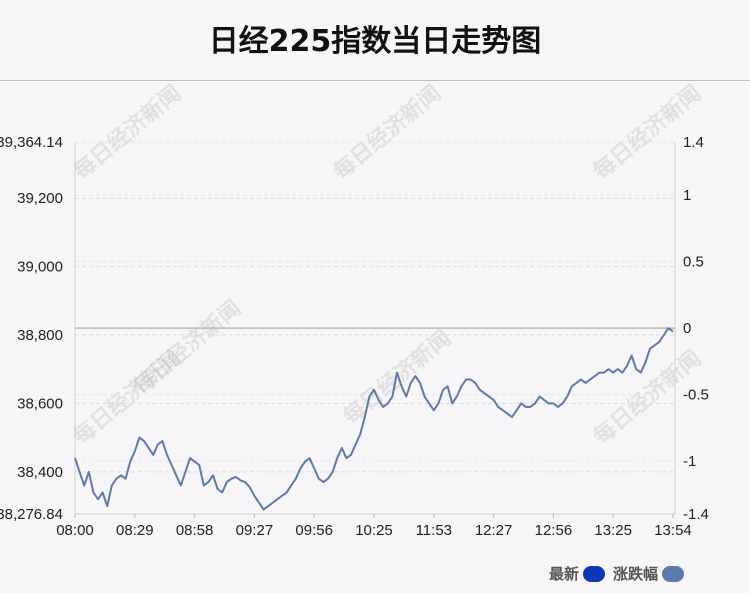  I want to click on chart-title: 日经225指数当日走势图, so click(375, 41).